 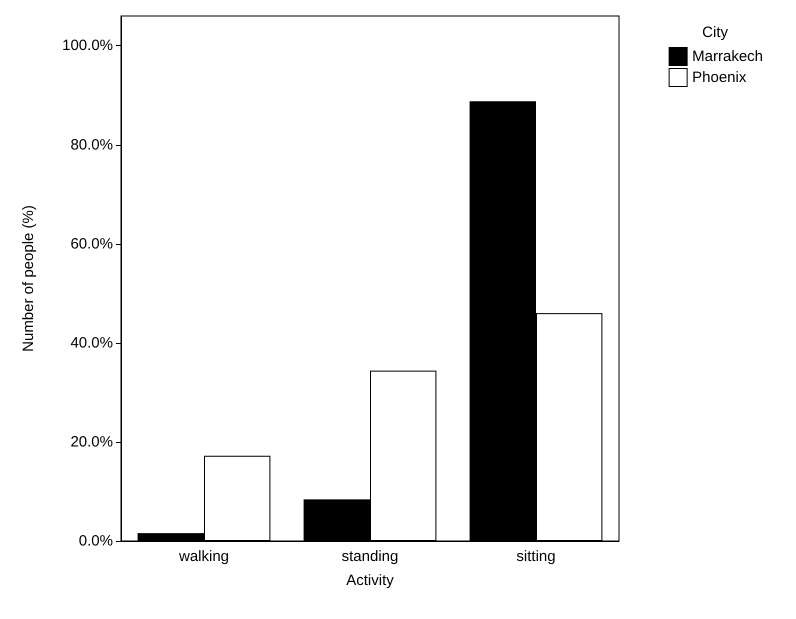 What do you see at coordinates (91, 243) in the screenshot?
I see `y-tick-label: 60.0%` at bounding box center [91, 243].